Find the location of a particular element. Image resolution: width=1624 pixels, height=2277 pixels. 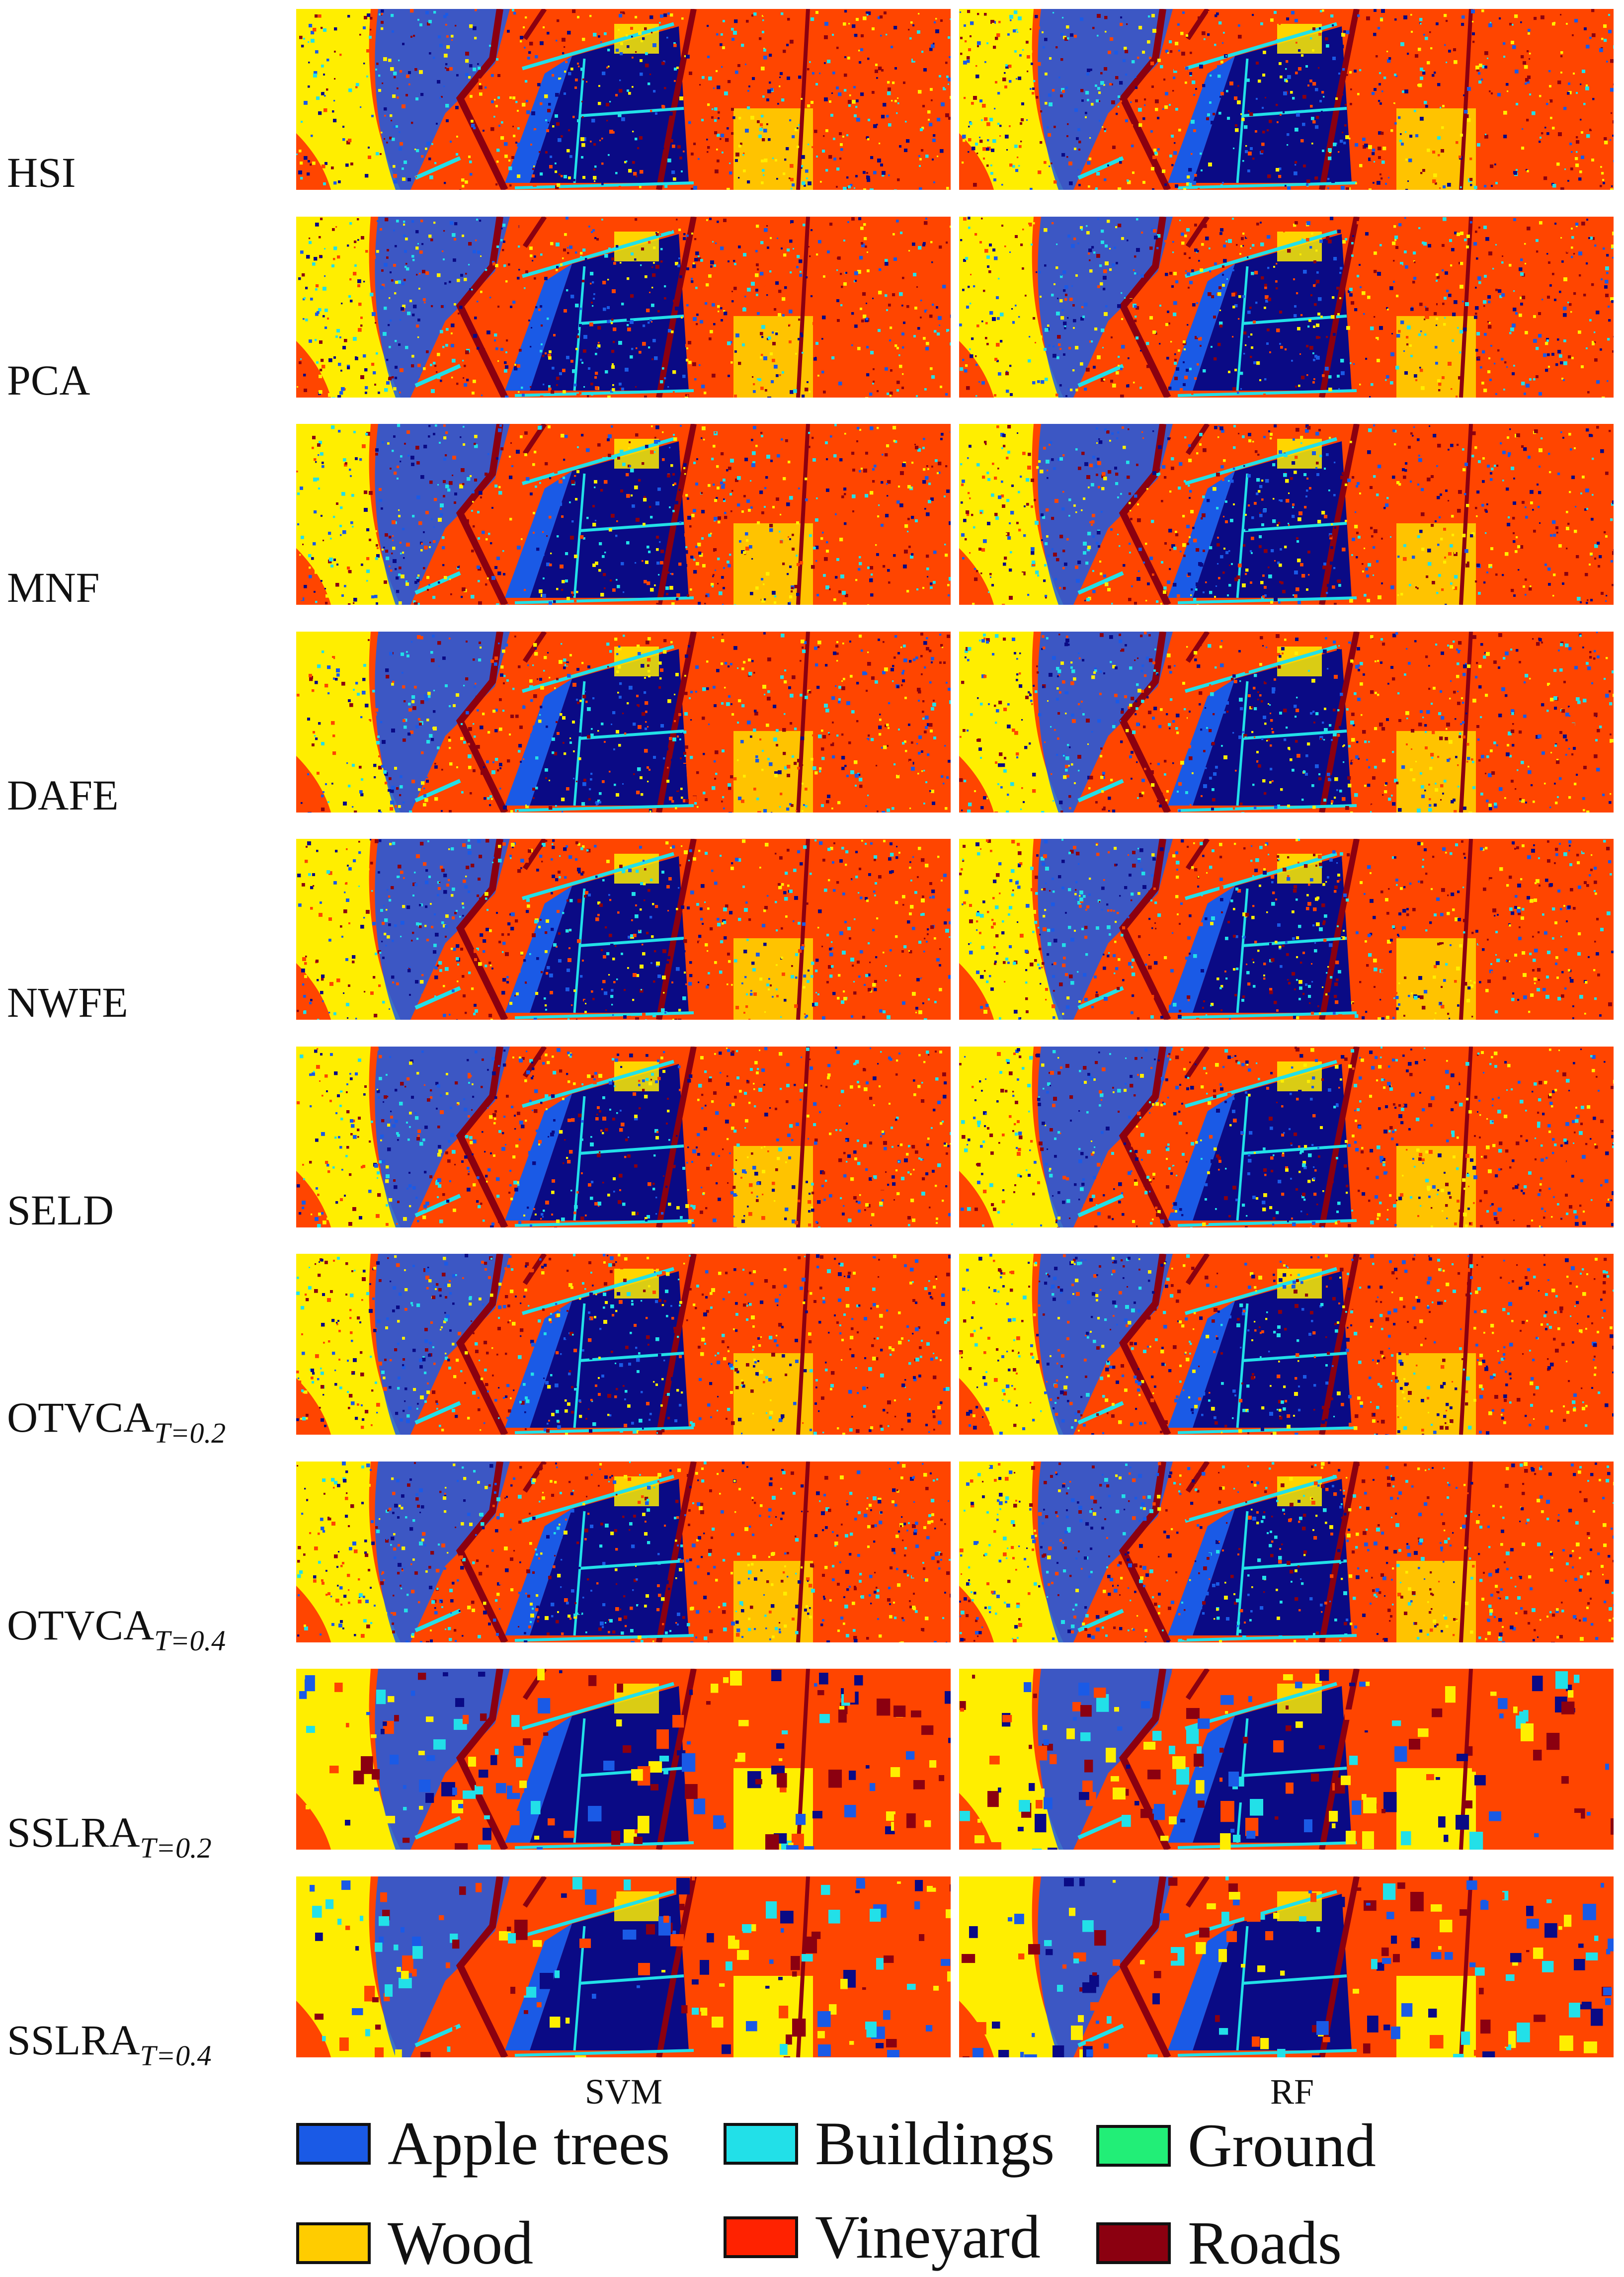

row-label-text: NWFE is located at coordinates (67, 1002).